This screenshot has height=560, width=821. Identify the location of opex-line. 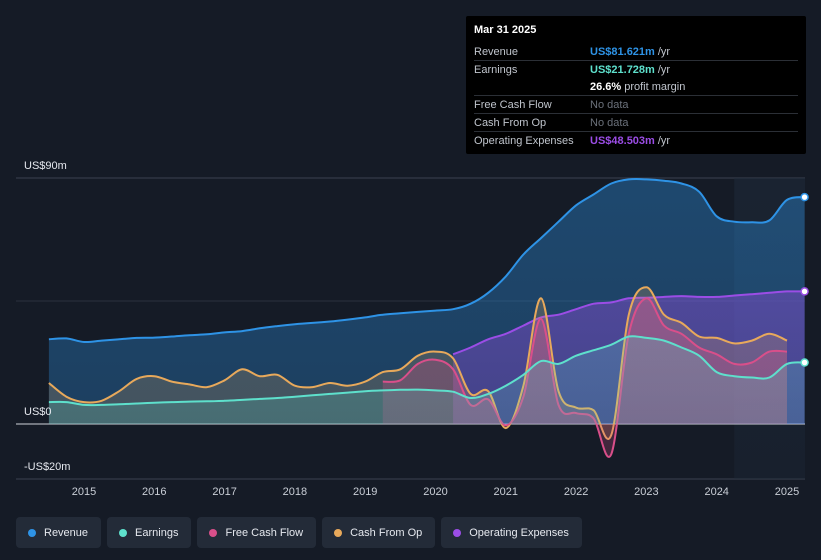
(628, 323).